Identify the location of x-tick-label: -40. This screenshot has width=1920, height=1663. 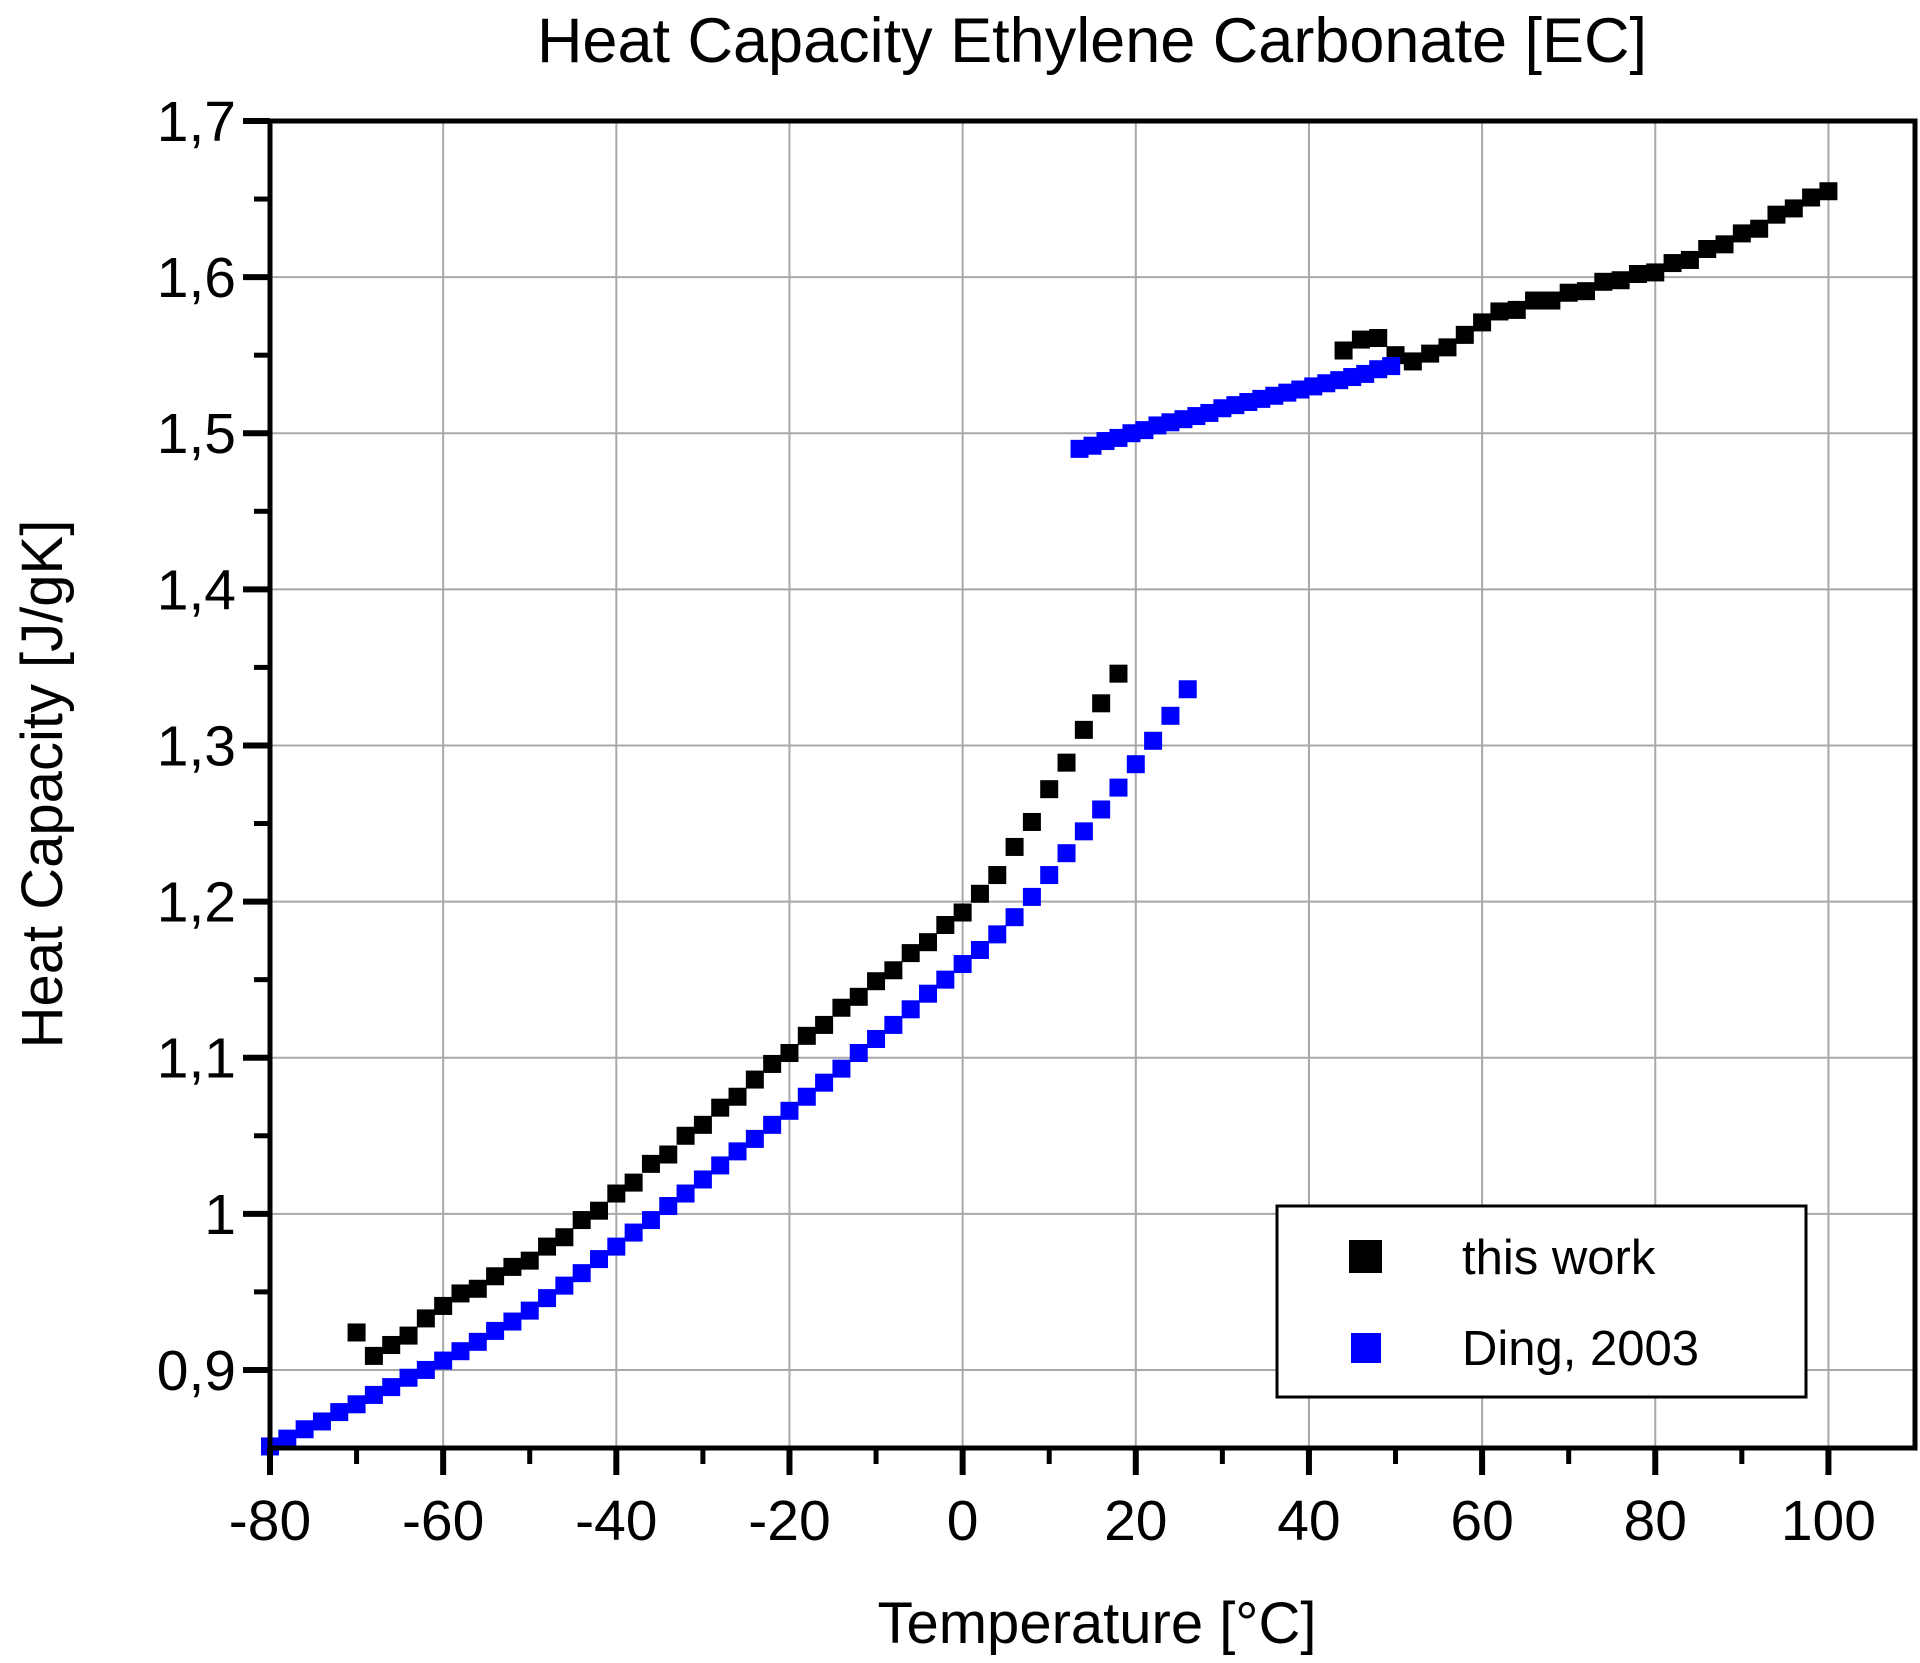
(616, 1521).